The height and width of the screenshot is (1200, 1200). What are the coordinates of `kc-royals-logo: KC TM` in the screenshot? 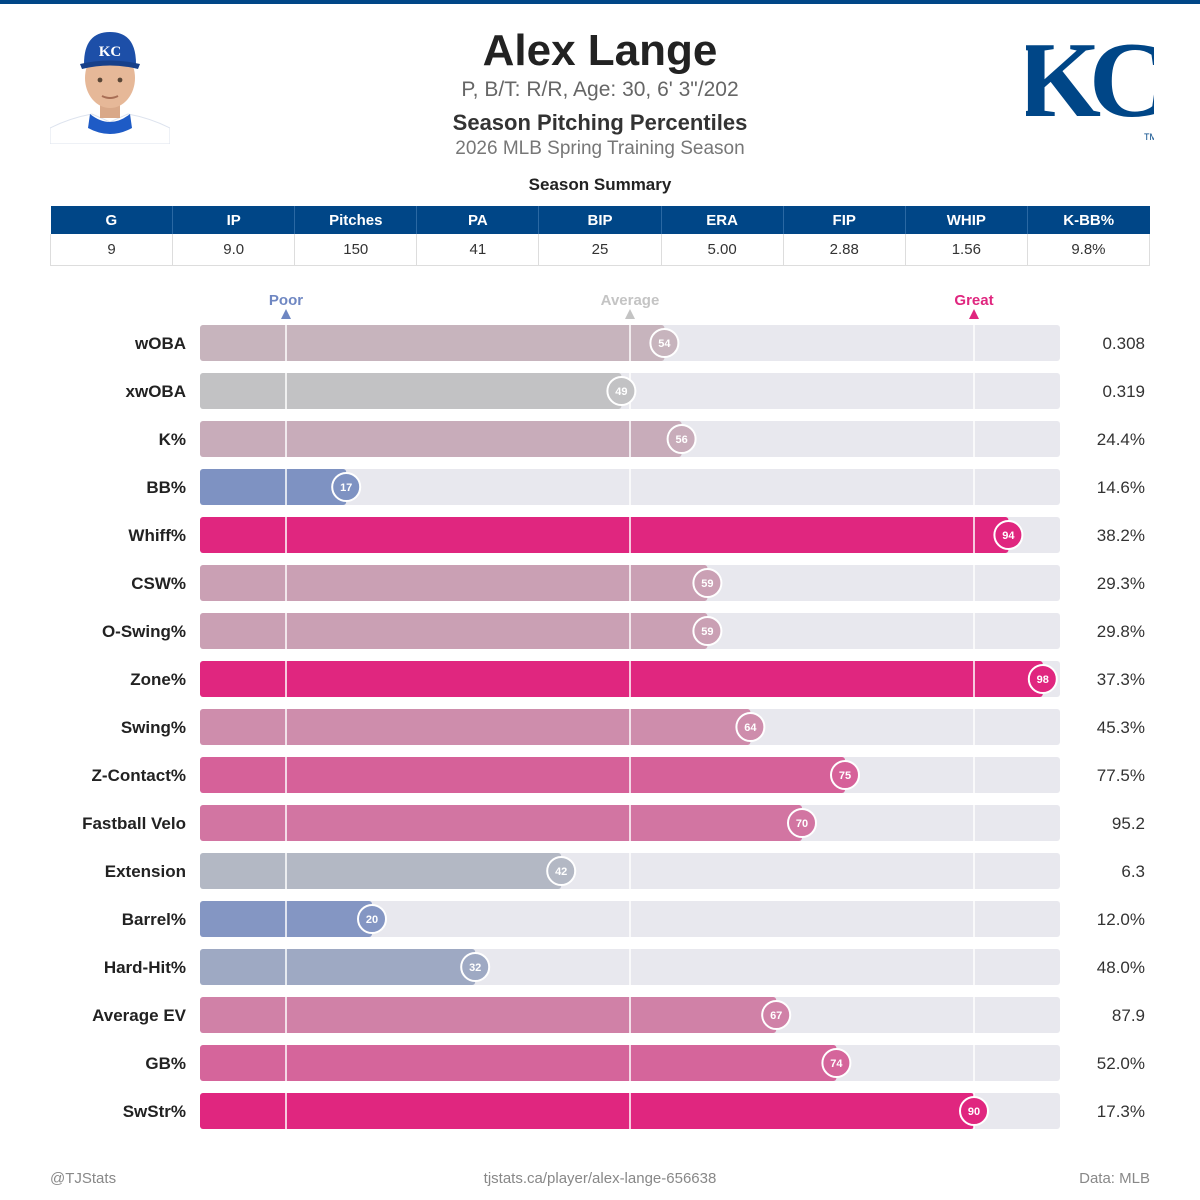 It's located at (1094, 82).